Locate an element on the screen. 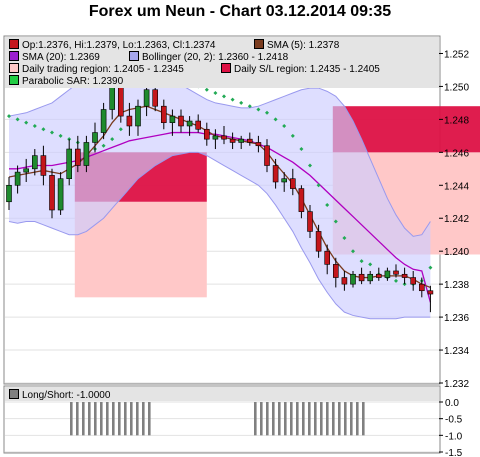 The image size is (480, 457). legend-sma5-text: SMA (5): 1.2378 is located at coordinates (303, 45).